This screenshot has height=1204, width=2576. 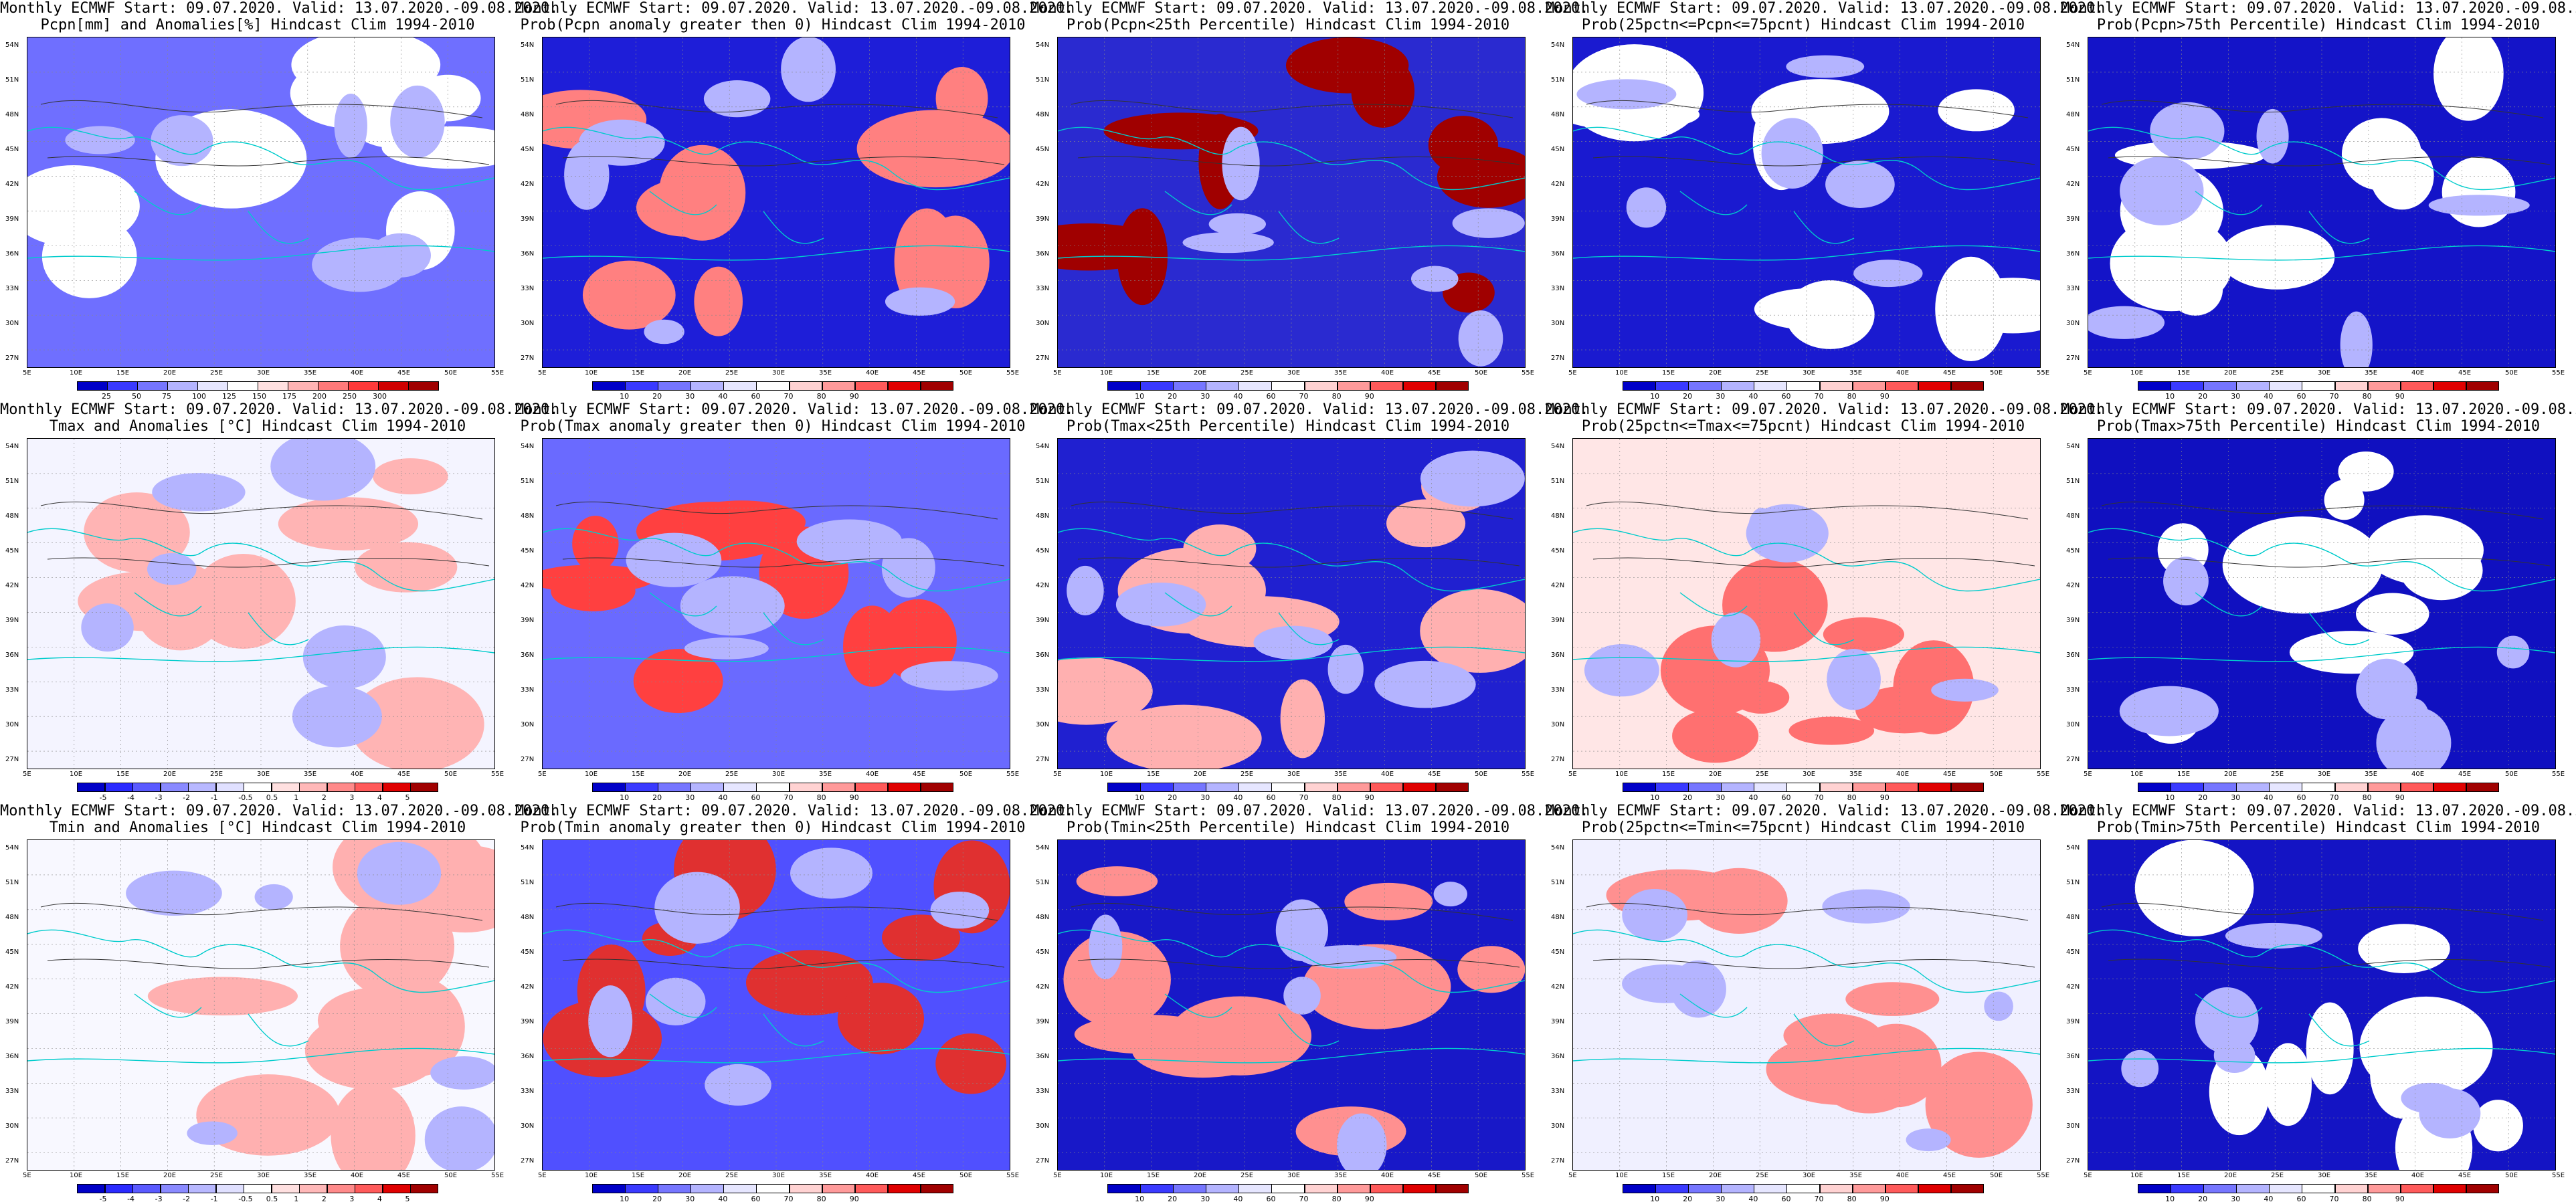 I want to click on colorbar-label: 60, so click(x=756, y=396).